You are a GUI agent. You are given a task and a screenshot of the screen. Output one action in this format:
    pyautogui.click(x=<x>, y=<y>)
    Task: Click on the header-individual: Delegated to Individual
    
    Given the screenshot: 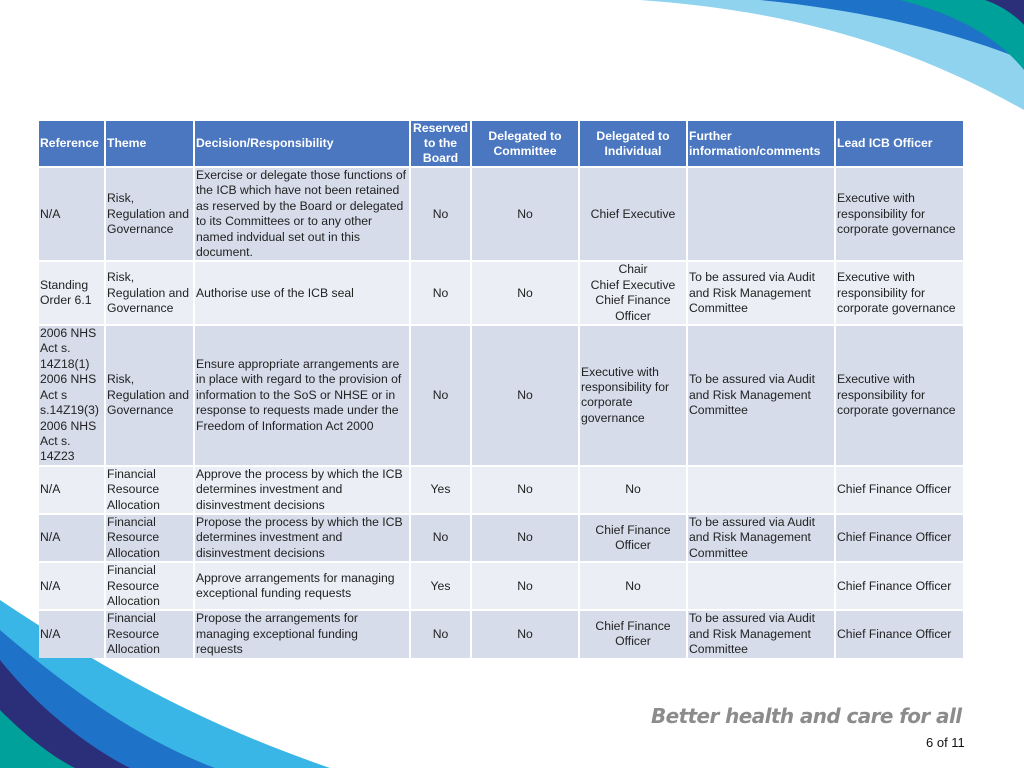 What is the action you would take?
    pyautogui.click(x=633, y=143)
    